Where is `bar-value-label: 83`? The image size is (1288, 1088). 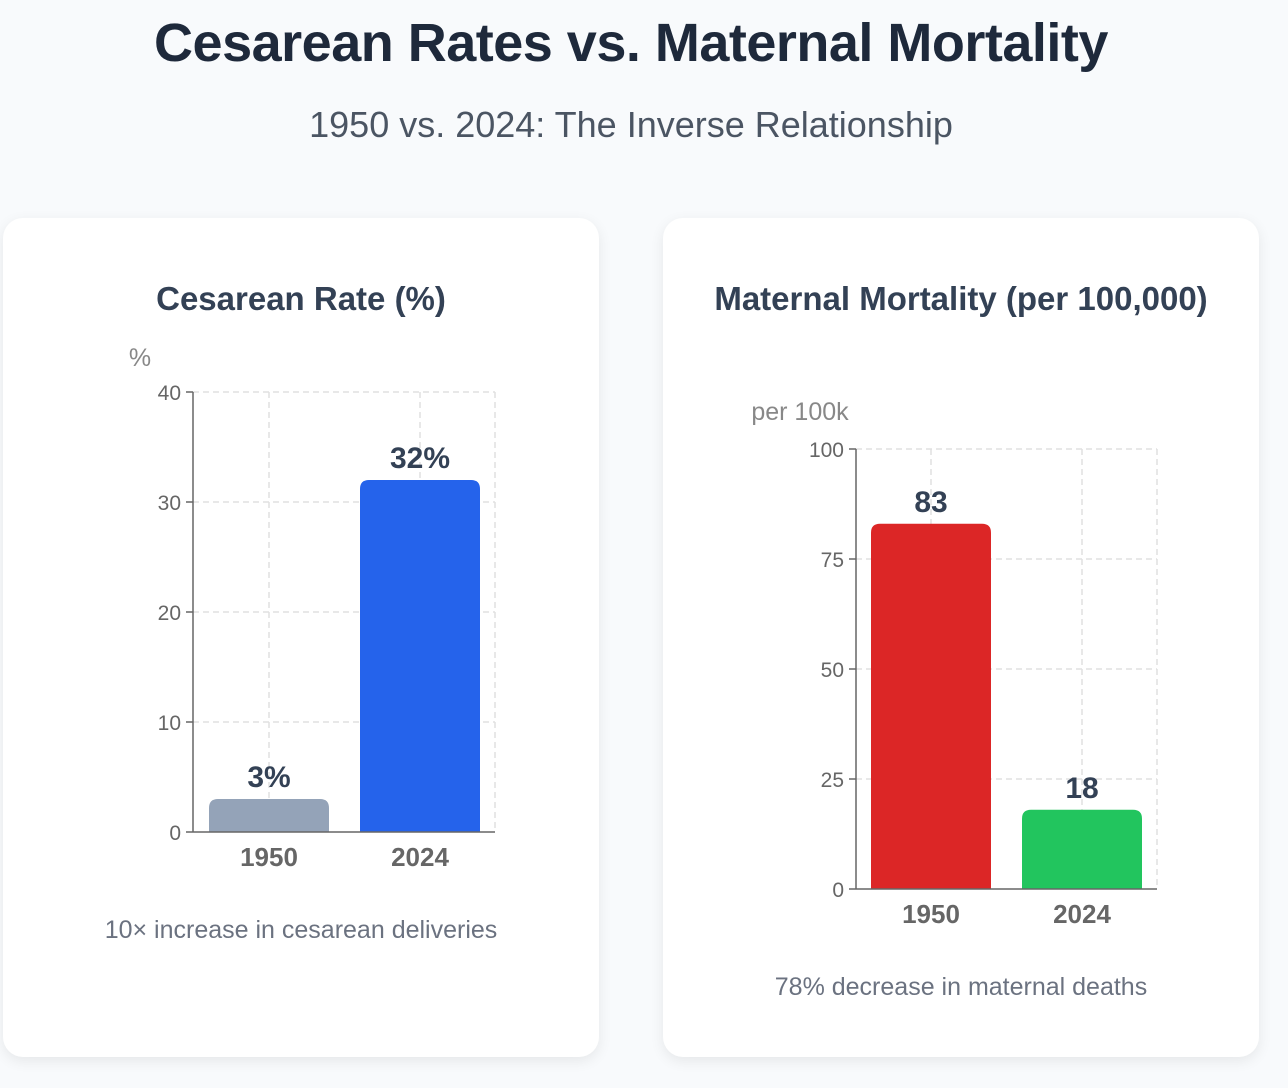
bar-value-label: 83 is located at coordinates (930, 502).